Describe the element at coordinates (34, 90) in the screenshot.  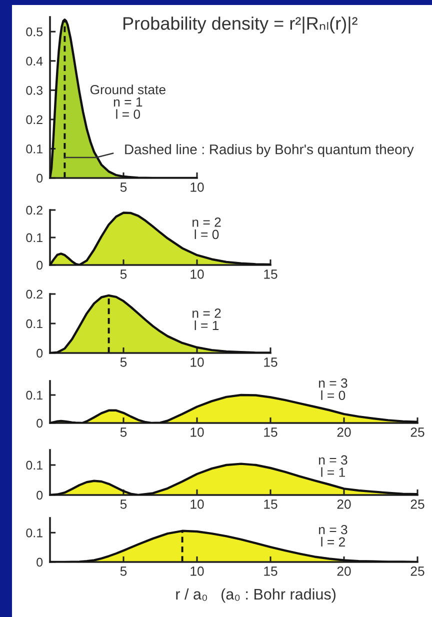
I see `y-tick-label: 0.3` at that location.